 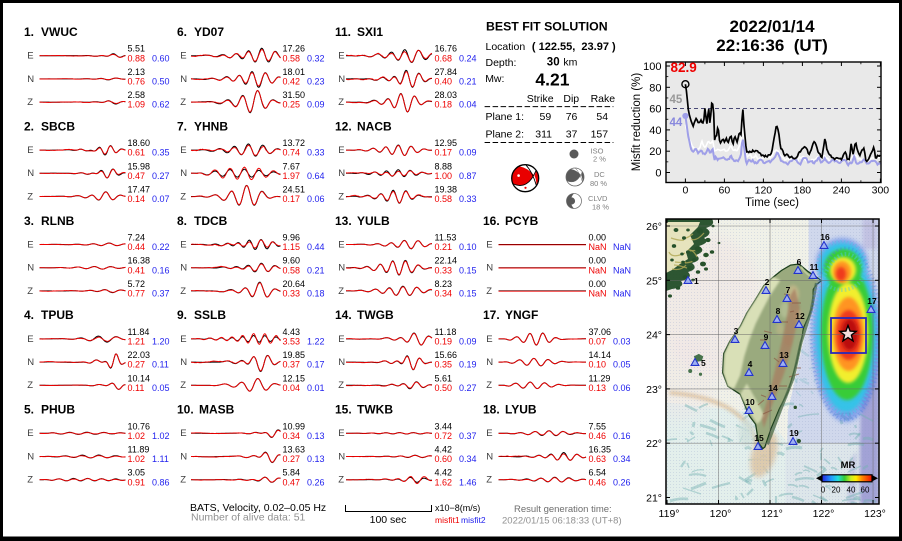 What do you see at coordinates (875, 514) in the screenshot?
I see `svg-text: 123°` at bounding box center [875, 514].